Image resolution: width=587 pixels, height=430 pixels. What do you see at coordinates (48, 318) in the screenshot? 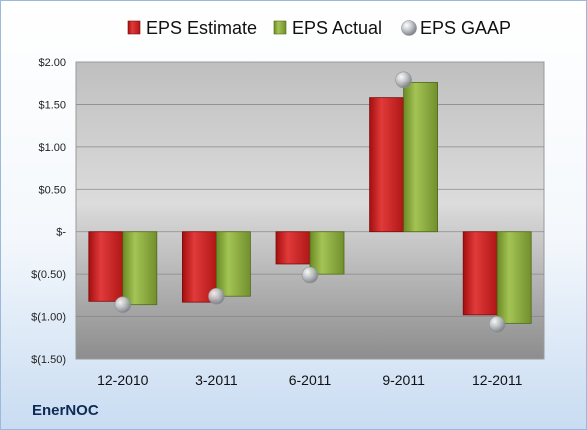
I see `y-tick-label: $(1.00)` at bounding box center [48, 318].